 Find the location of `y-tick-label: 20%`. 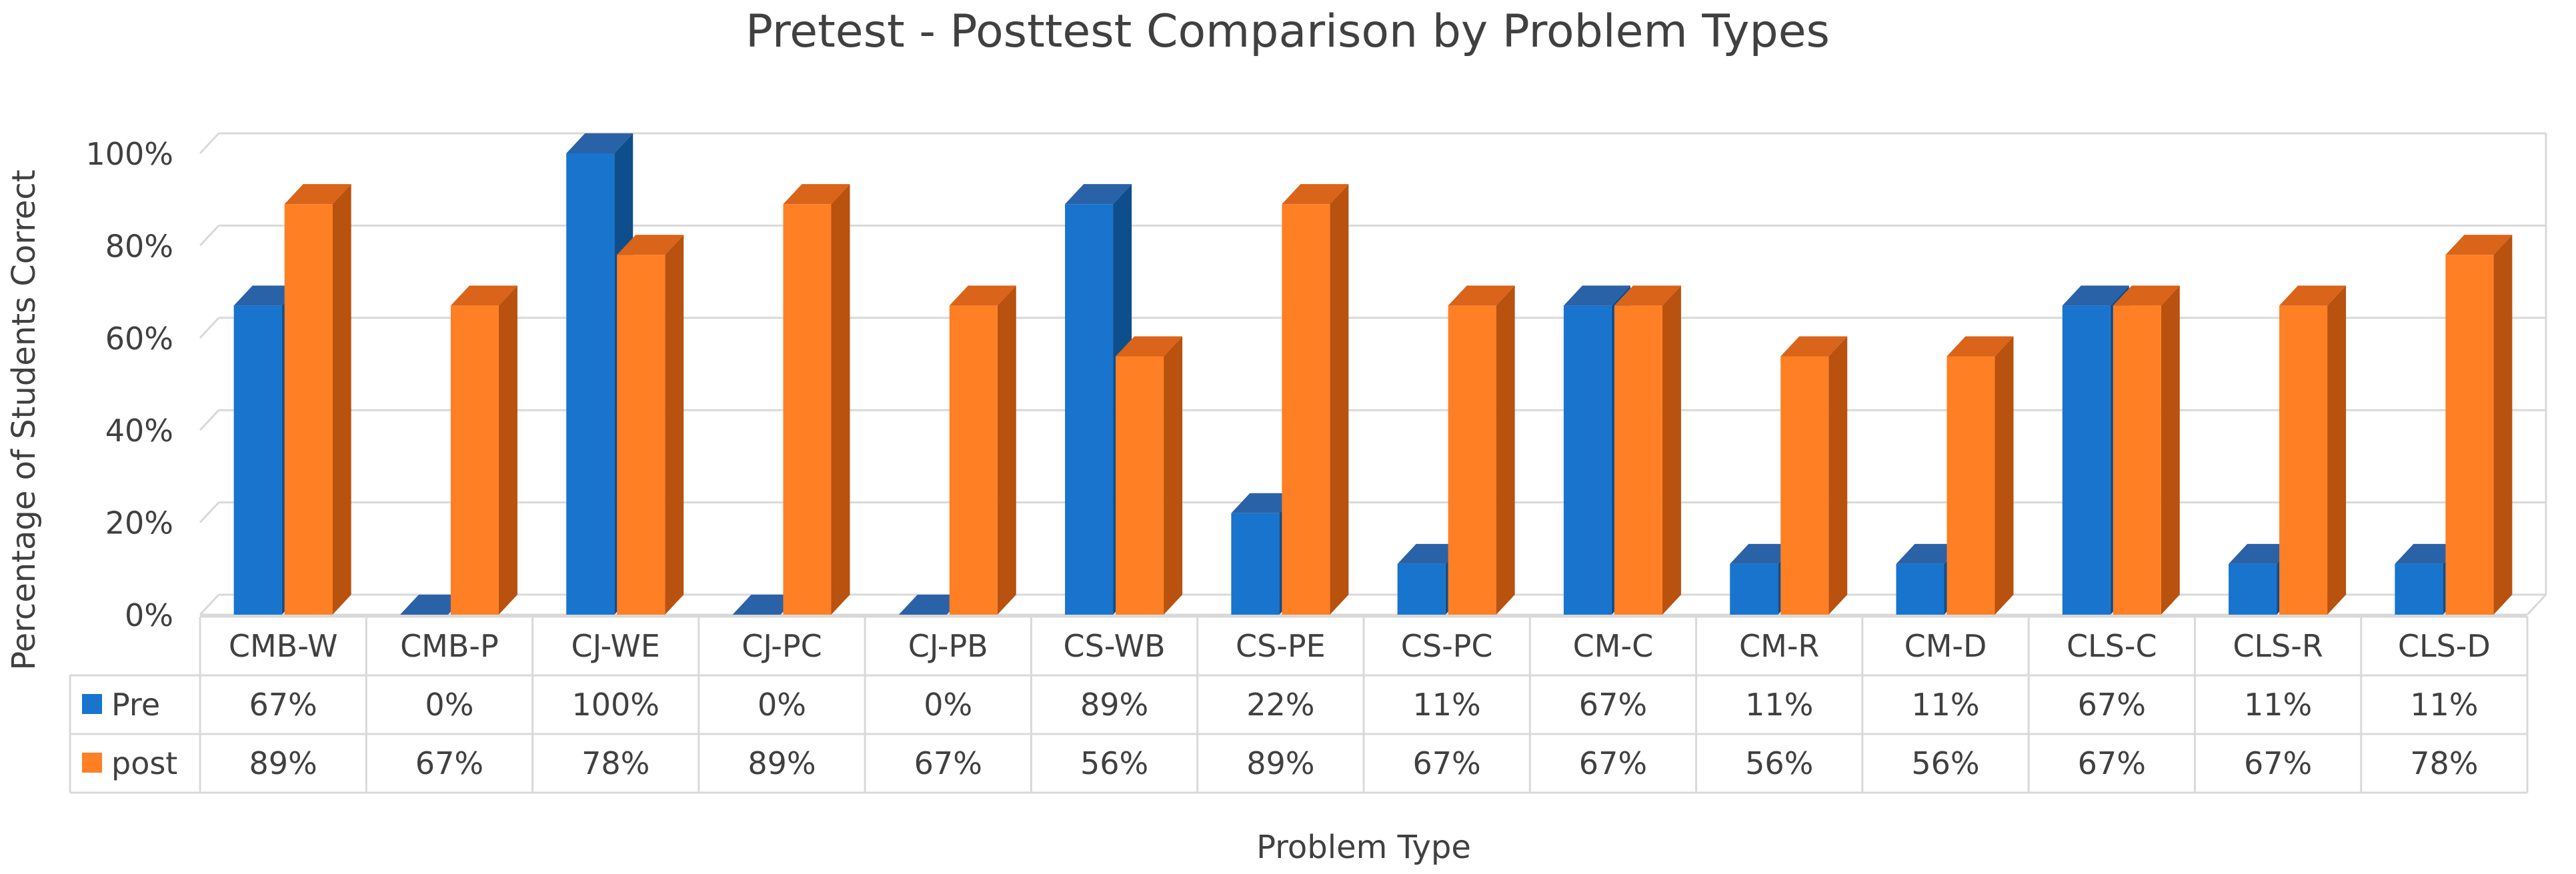

y-tick-label: 20% is located at coordinates (139, 523).